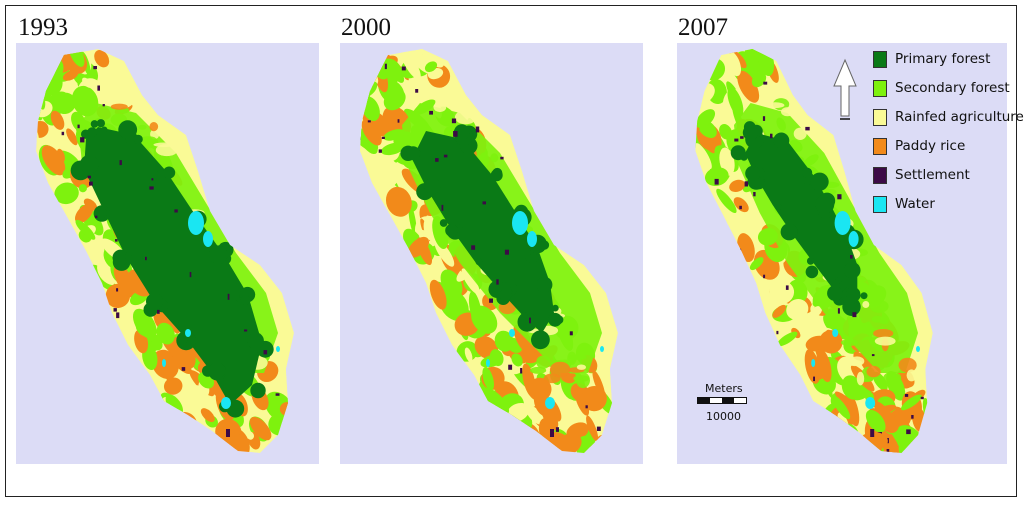 Image resolution: width=1024 pixels, height=505 pixels. What do you see at coordinates (932, 175) in the screenshot?
I see `legend-label: Settlement` at bounding box center [932, 175].